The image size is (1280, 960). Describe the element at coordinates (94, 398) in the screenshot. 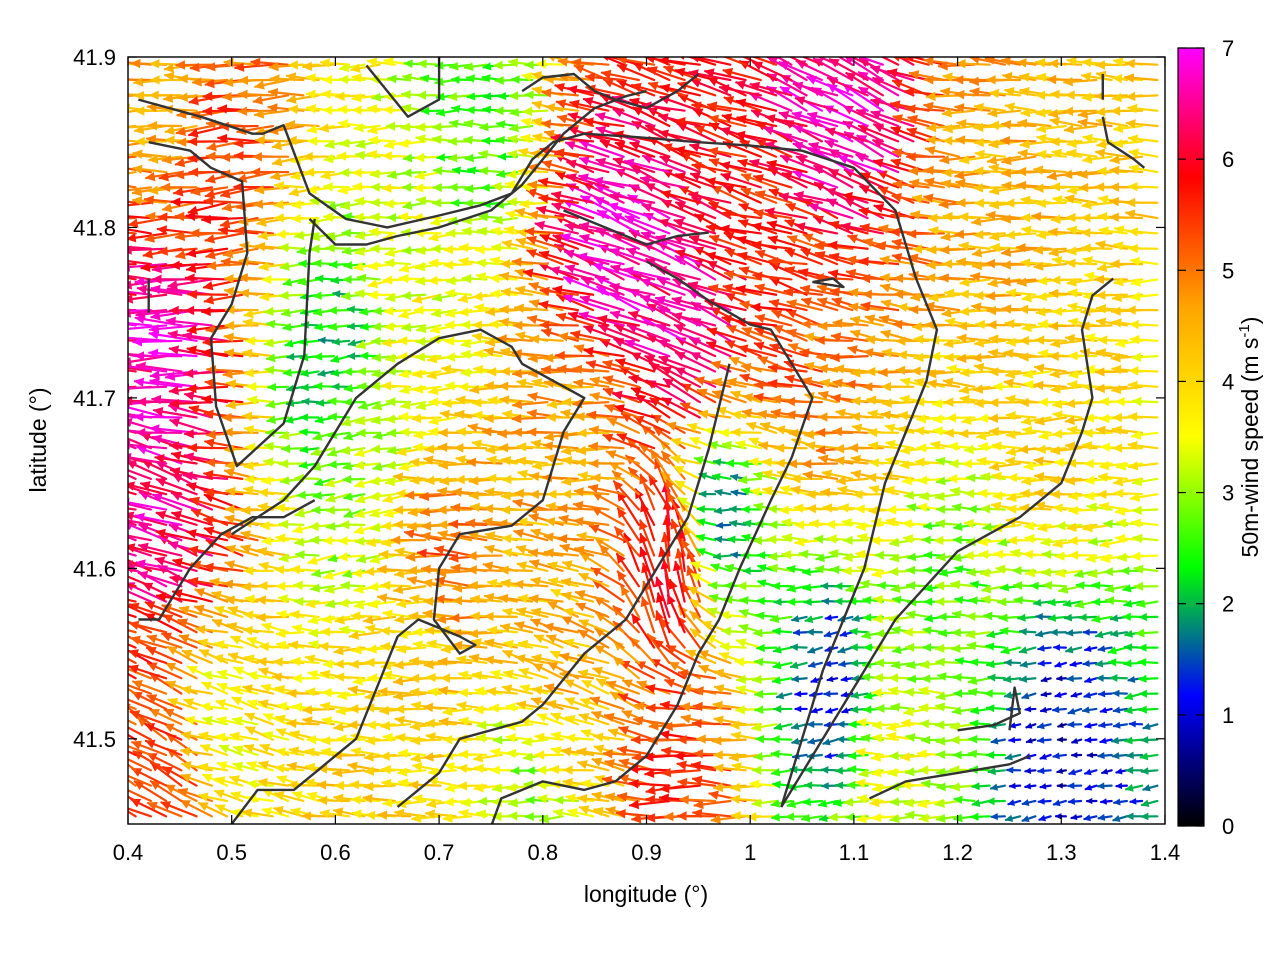

I see `y-tick-label: 41.7` at that location.